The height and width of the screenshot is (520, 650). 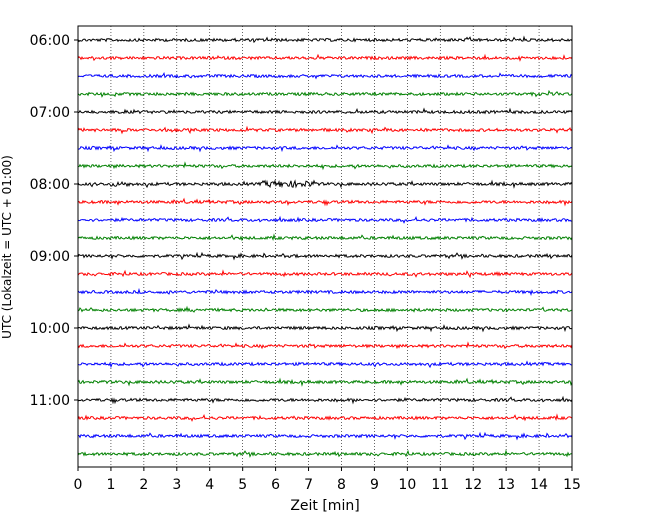 What do you see at coordinates (7, 247) in the screenshot?
I see `y-axis-title: UTC (Lokalzeit = UTC + 01:00)` at bounding box center [7, 247].